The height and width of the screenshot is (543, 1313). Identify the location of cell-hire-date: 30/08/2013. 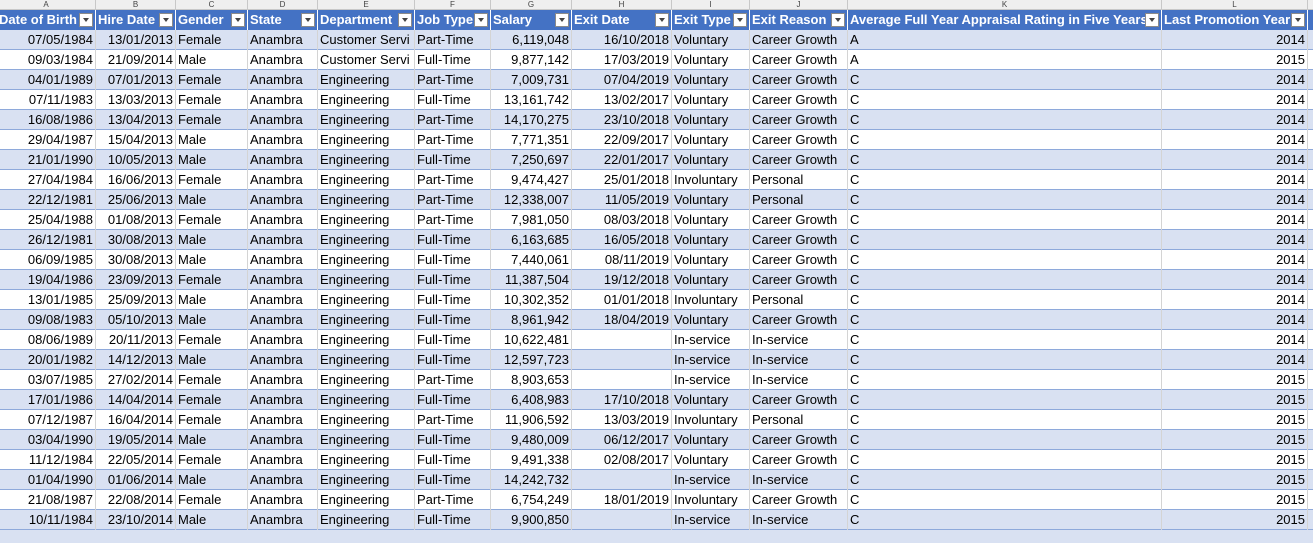
(136, 260).